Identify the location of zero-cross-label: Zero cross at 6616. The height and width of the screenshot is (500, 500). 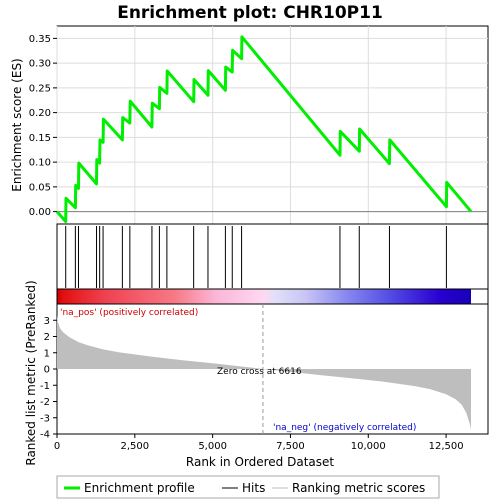
(259, 372).